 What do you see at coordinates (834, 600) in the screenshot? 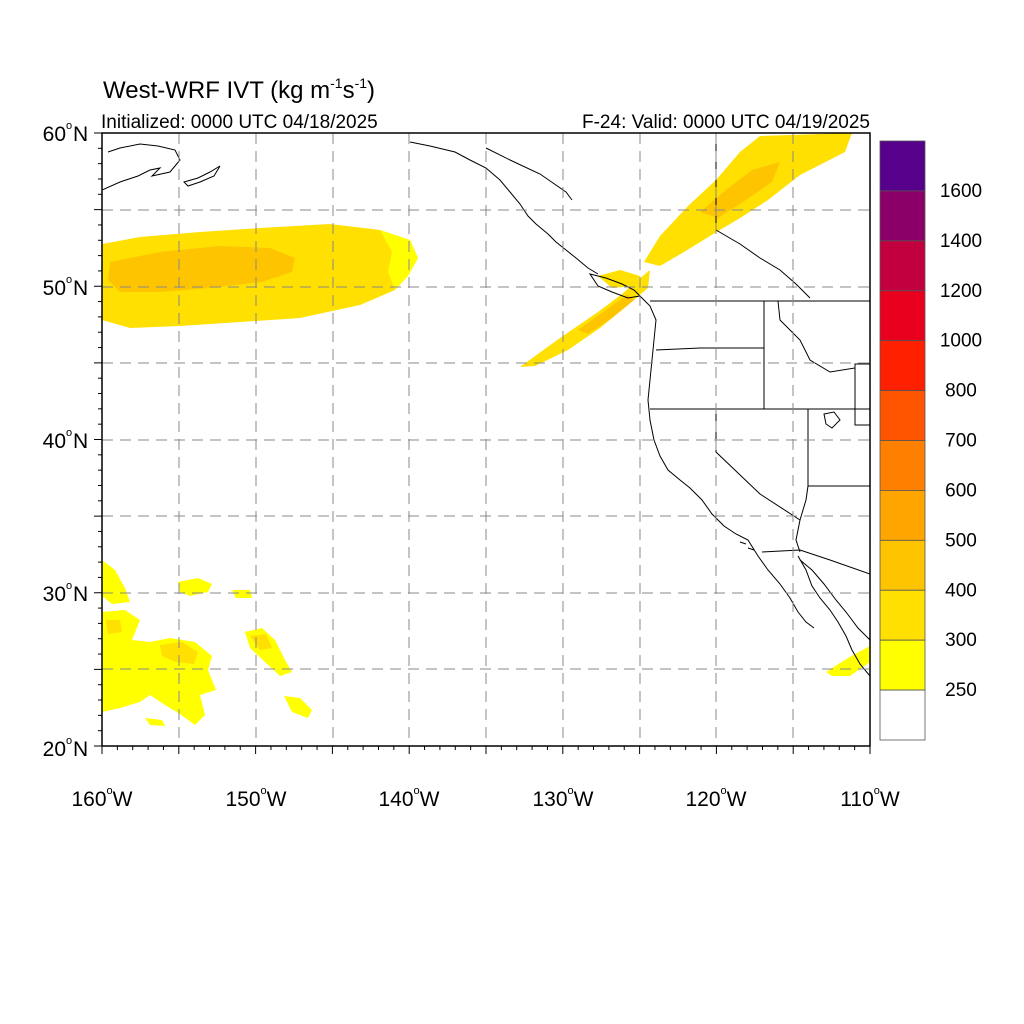
I see `mainland-mexico-coast` at bounding box center [834, 600].